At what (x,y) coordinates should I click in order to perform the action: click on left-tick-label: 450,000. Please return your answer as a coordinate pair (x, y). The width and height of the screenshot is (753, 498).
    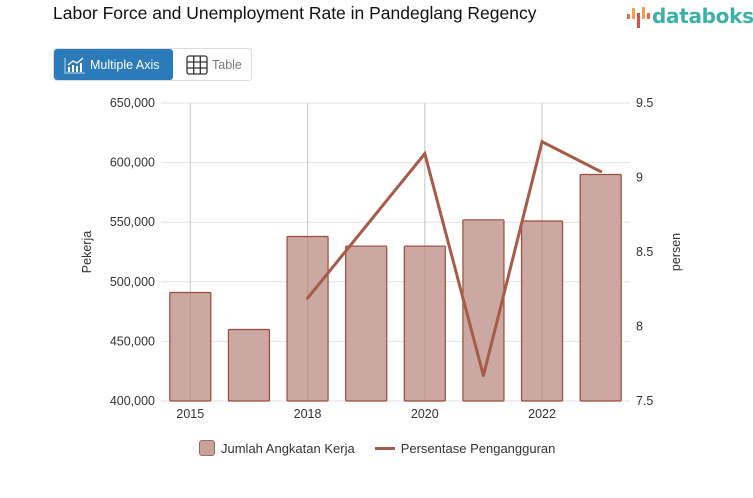
    Looking at the image, I should click on (132, 341).